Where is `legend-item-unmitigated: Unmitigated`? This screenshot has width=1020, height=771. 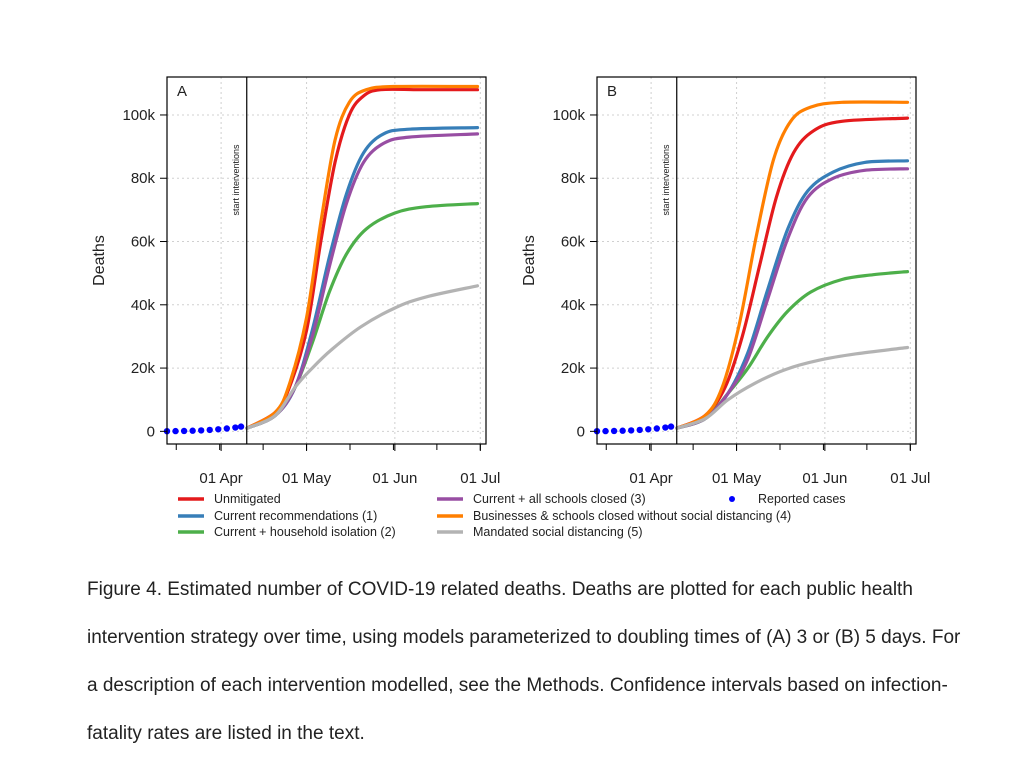
legend-item-unmitigated: Unmitigated is located at coordinates (229, 499).